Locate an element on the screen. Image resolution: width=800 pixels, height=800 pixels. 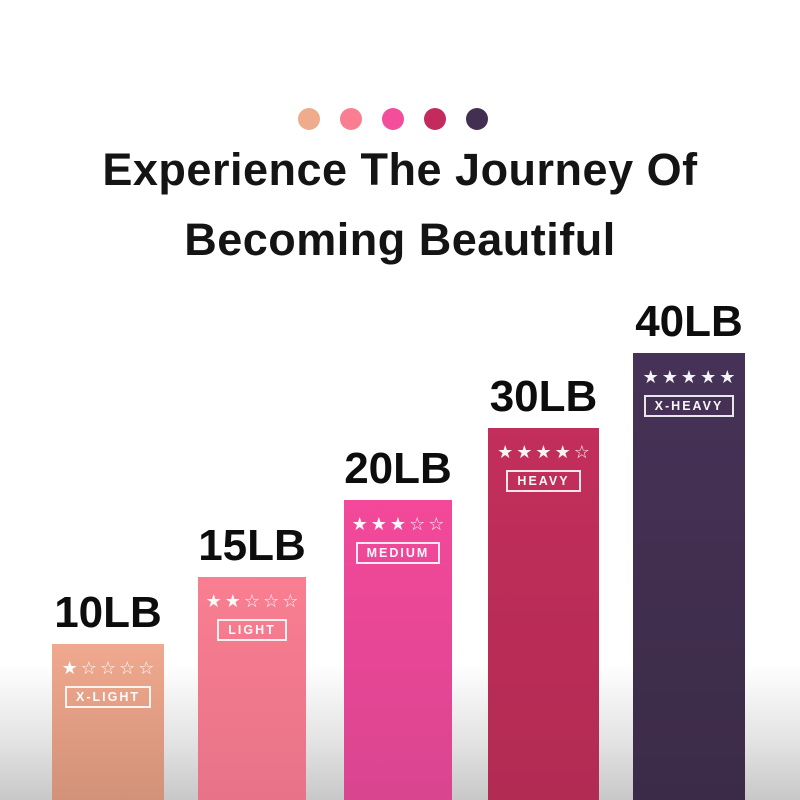
page-title-line1: Experience The Journey Of is located at coordinates (400, 169).